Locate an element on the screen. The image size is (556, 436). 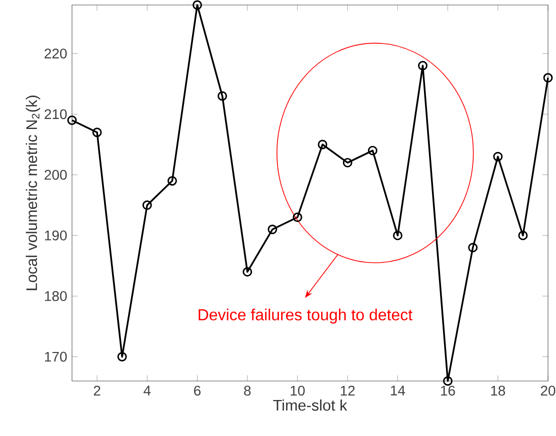
x-tick-label: 20 is located at coordinates (548, 391).